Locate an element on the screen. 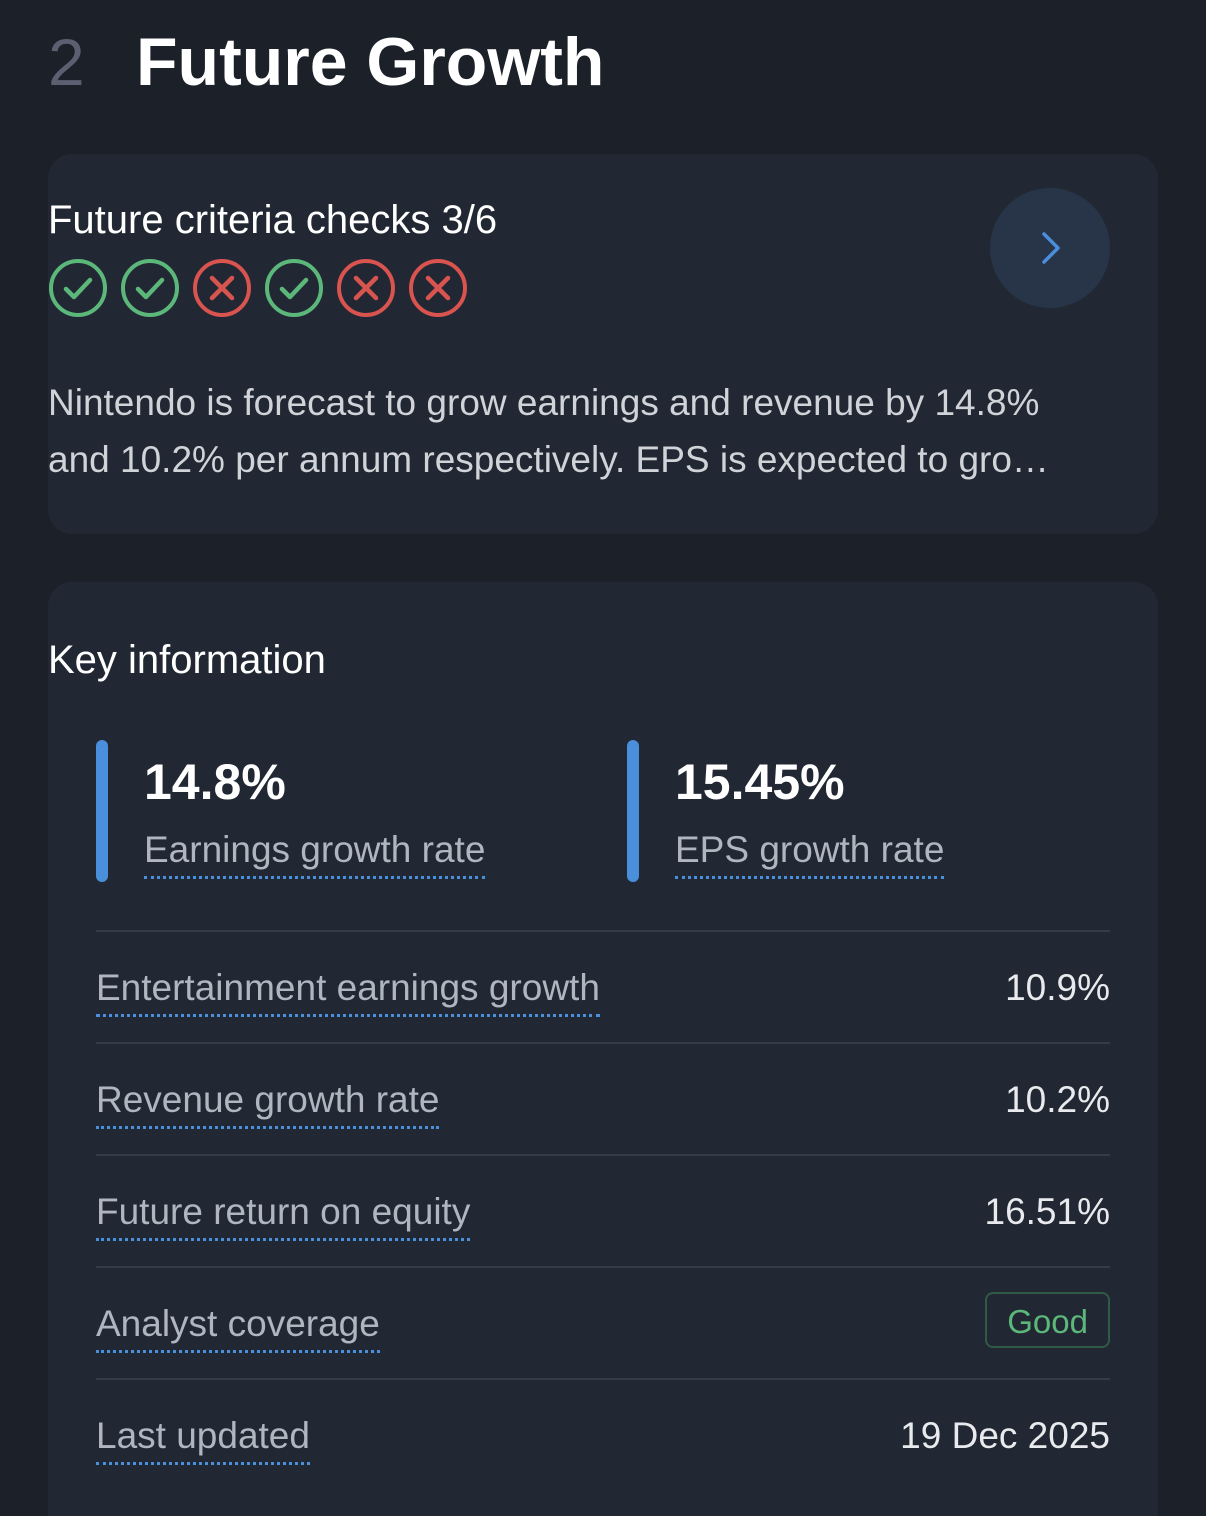 The image size is (1206, 1516). row-last-updated: Last updated 19 Dec 2025 is located at coordinates (603, 1434).